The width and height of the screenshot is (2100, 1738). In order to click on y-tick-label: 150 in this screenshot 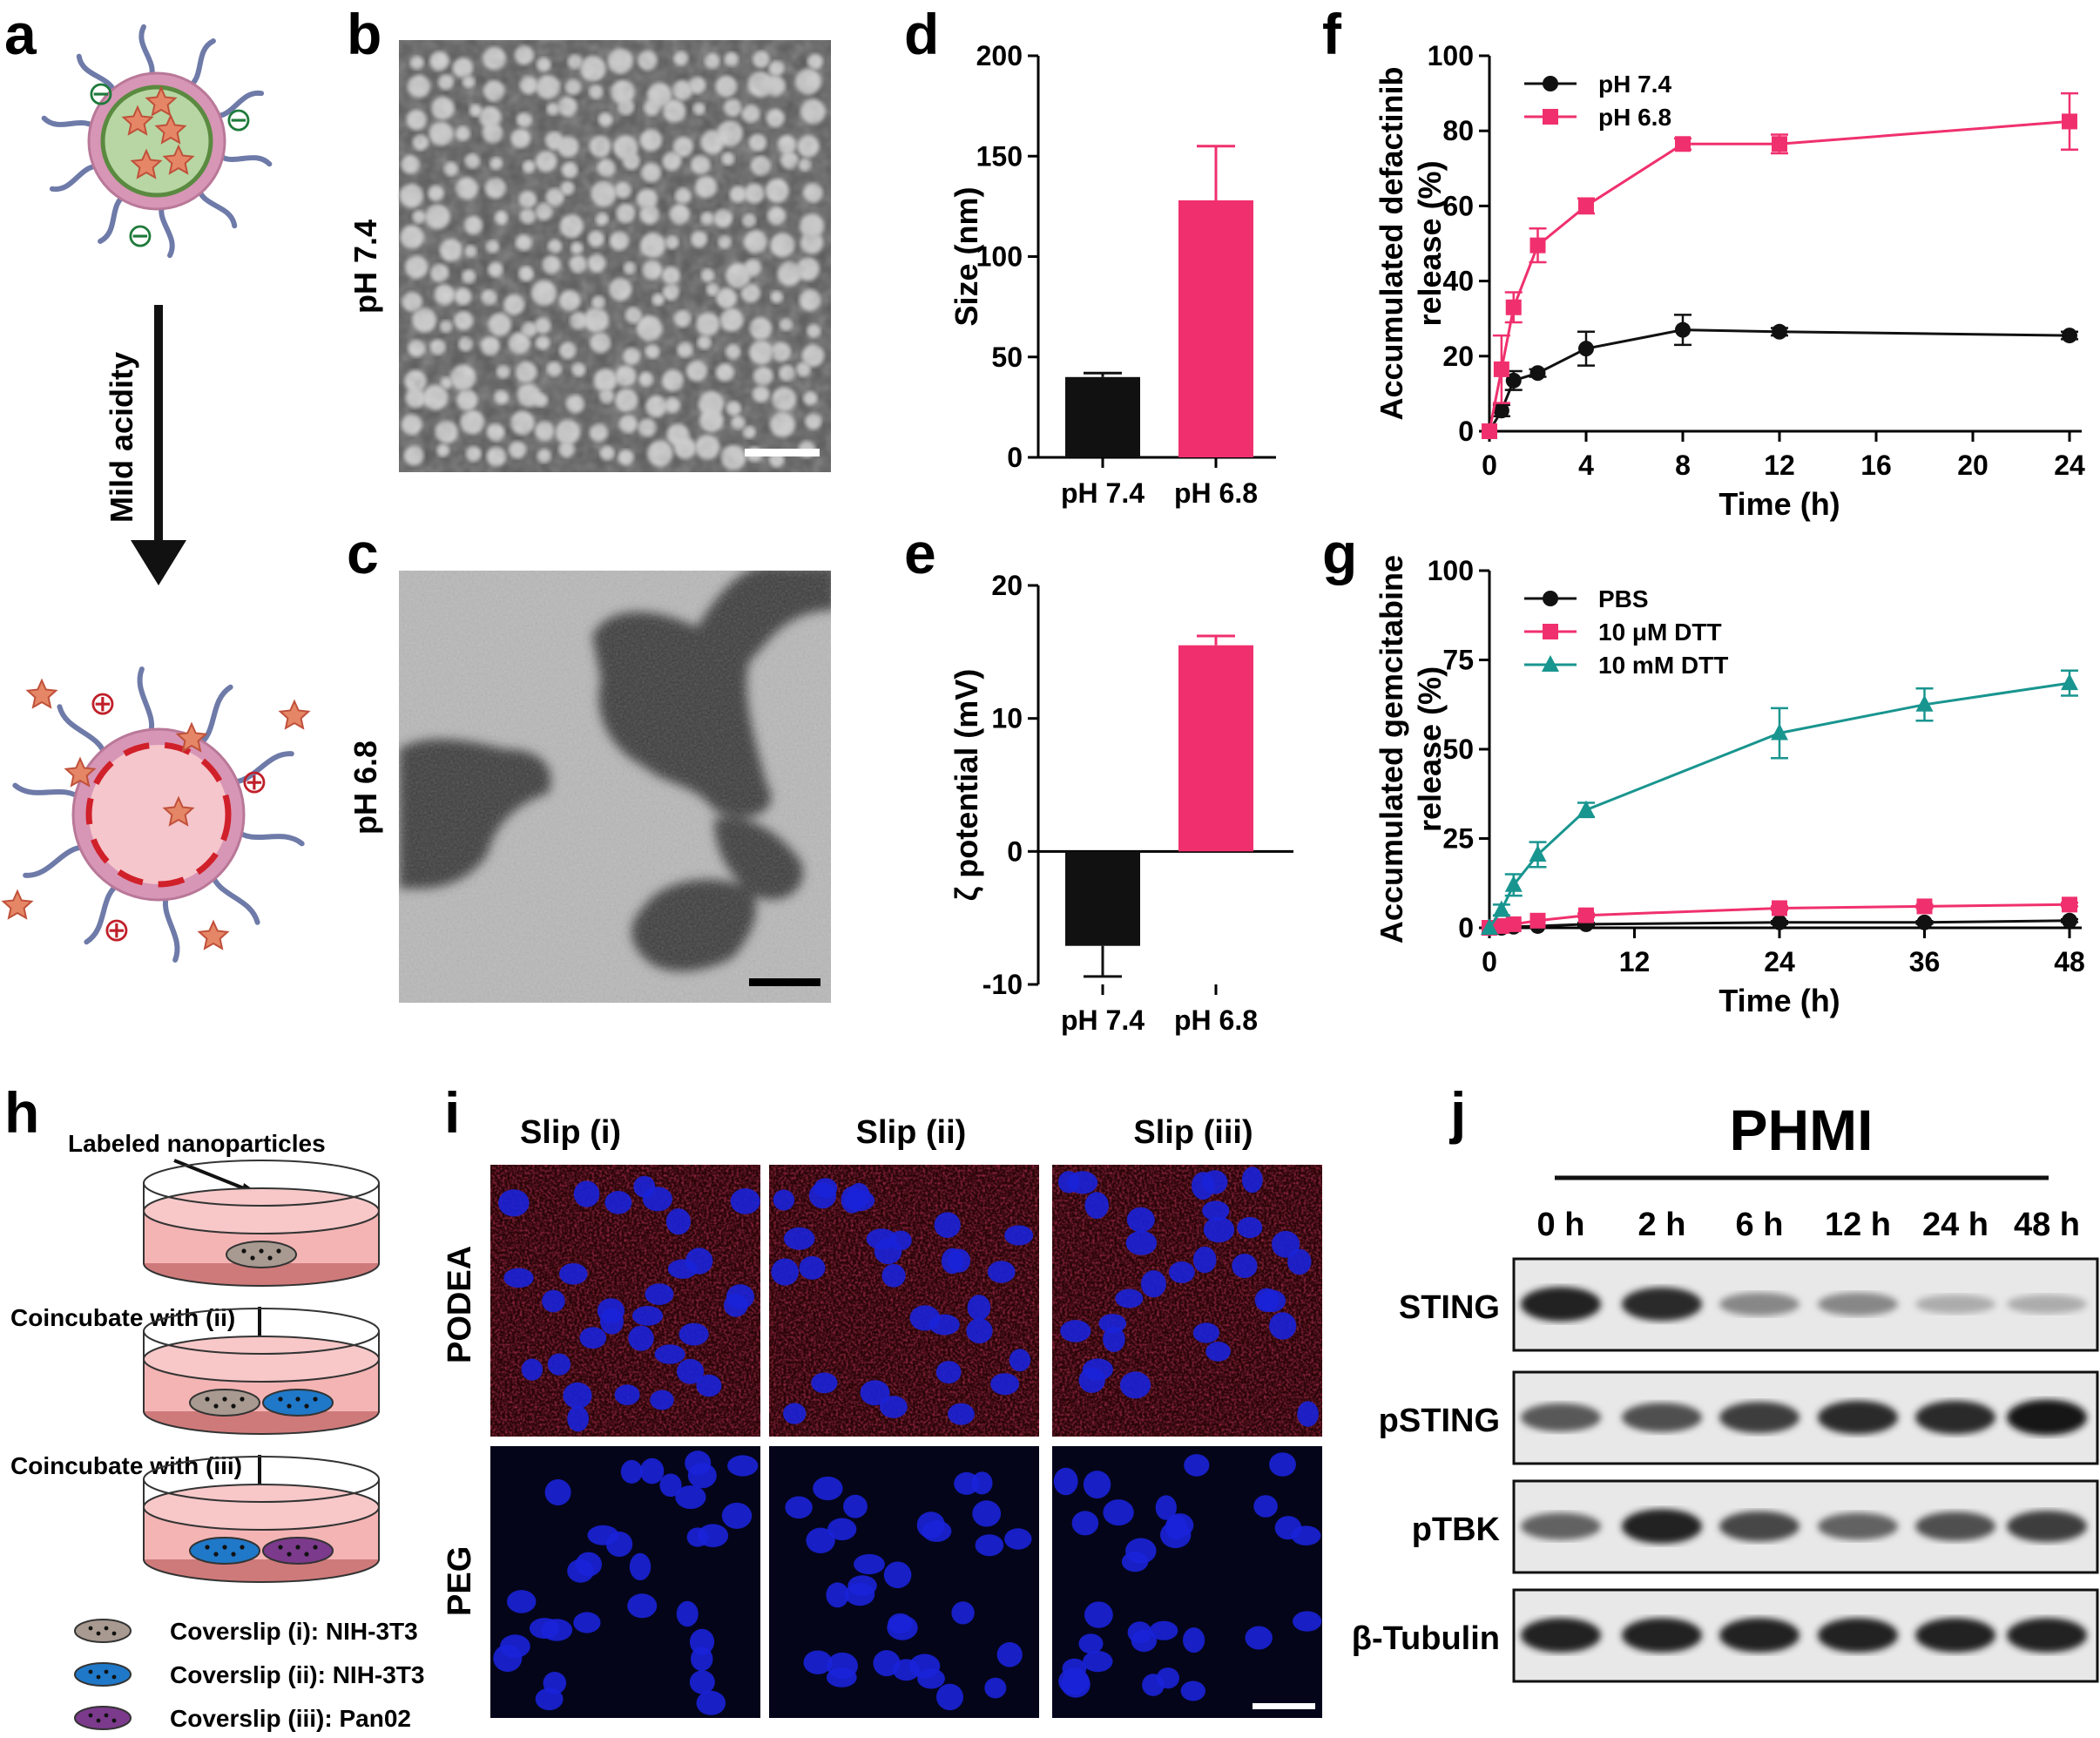, I will do `click(999, 156)`.